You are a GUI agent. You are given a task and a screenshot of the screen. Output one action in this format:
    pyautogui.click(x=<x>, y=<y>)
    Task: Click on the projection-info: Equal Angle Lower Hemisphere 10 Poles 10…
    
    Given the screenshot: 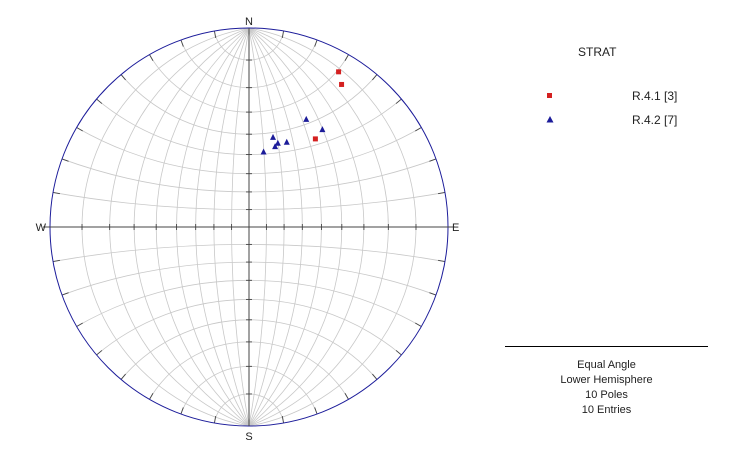 What is the action you would take?
    pyautogui.click(x=606, y=382)
    